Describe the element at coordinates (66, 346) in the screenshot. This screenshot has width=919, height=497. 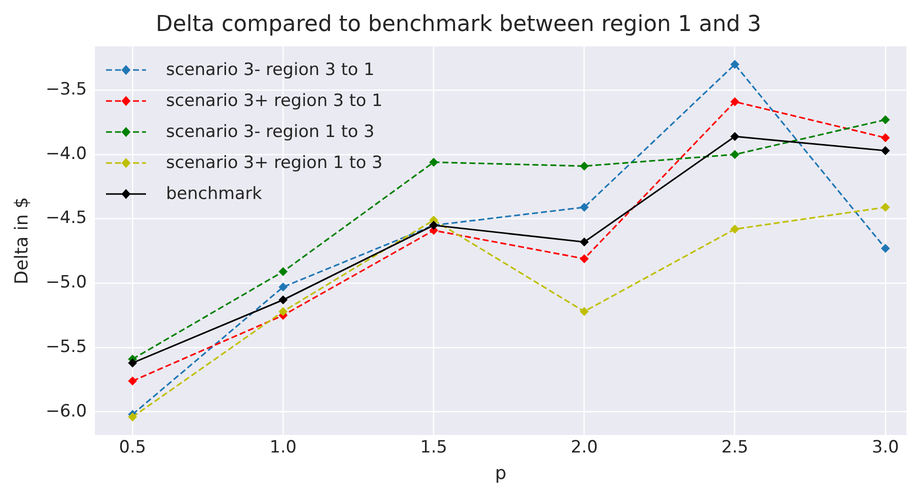
I see `y-tick-label: −5.5` at that location.